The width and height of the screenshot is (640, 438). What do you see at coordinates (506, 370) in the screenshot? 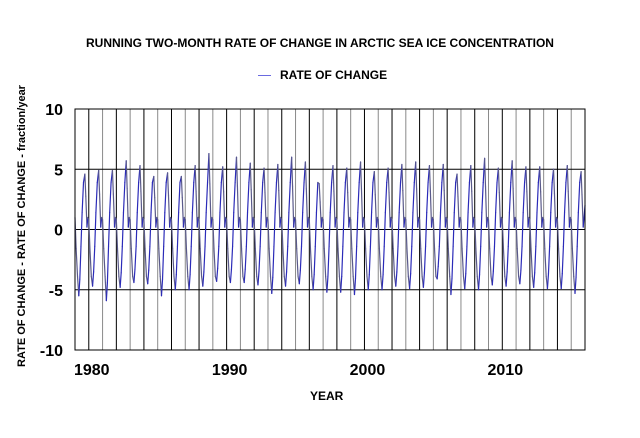
I see `x-tick-label: 2010` at bounding box center [506, 370].